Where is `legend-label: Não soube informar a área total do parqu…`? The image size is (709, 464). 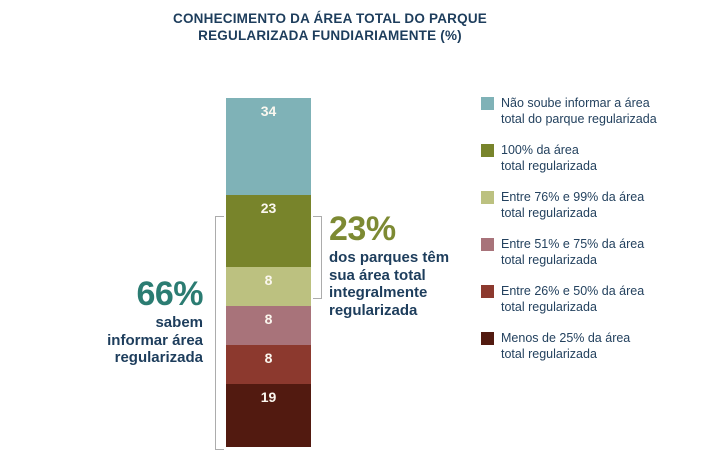 legend-label: Não soube informar a área total do parqu… is located at coordinates (579, 111).